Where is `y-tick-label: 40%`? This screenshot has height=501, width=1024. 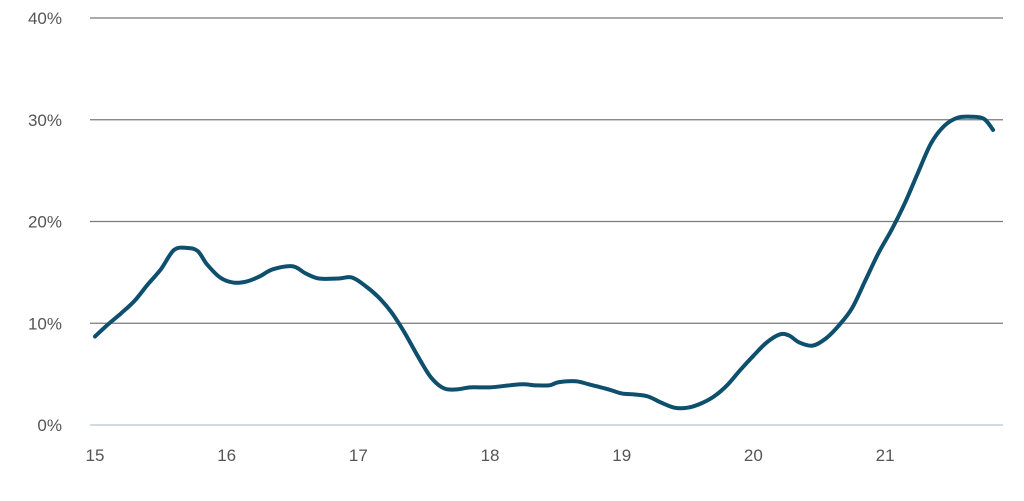
y-tick-label: 40% is located at coordinates (45, 18).